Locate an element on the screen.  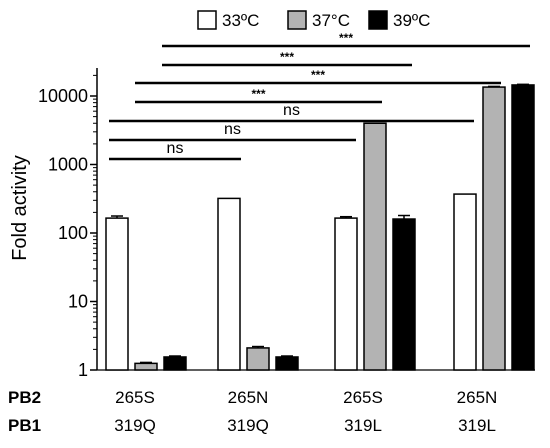
legend-label: 33ºC is located at coordinates (240, 20).